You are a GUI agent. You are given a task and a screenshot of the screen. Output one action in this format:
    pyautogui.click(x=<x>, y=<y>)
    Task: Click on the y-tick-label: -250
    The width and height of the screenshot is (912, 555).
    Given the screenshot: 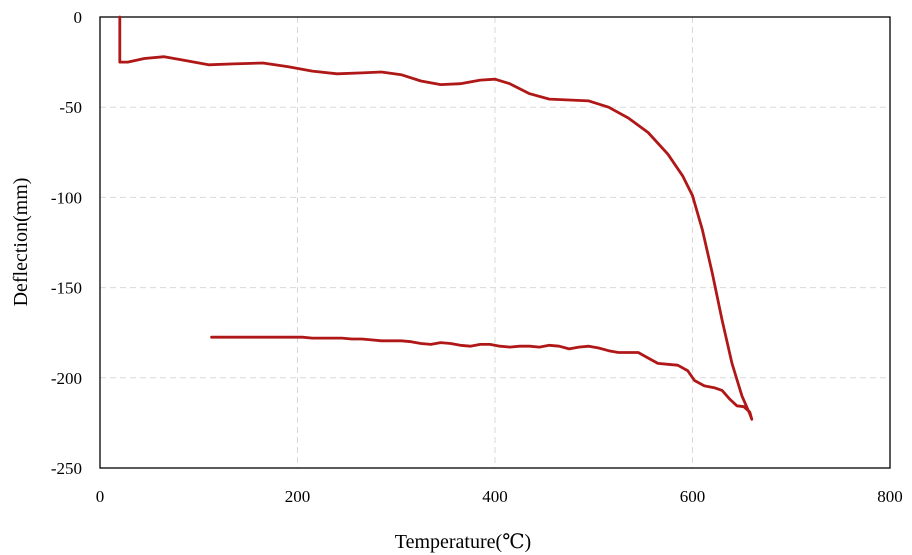 What is the action you would take?
    pyautogui.click(x=66, y=468)
    